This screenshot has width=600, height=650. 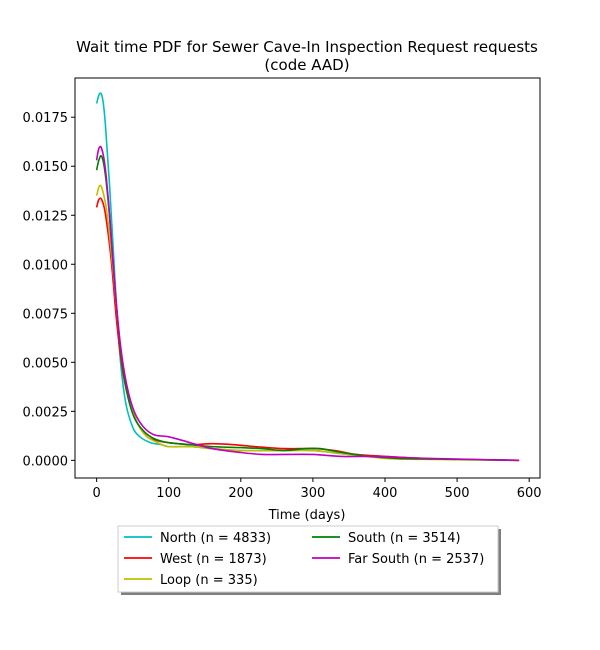 What do you see at coordinates (46, 167) in the screenshot?
I see `y-tick-label: 0.0150` at bounding box center [46, 167].